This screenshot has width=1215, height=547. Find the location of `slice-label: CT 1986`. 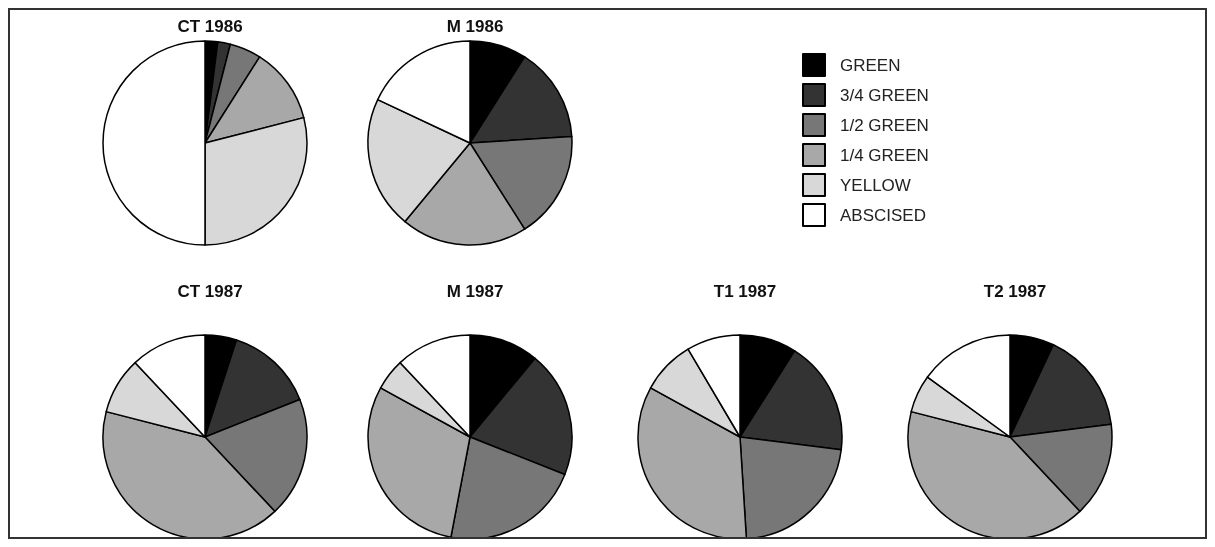

slice-label: CT 1986 is located at coordinates (210, 26).